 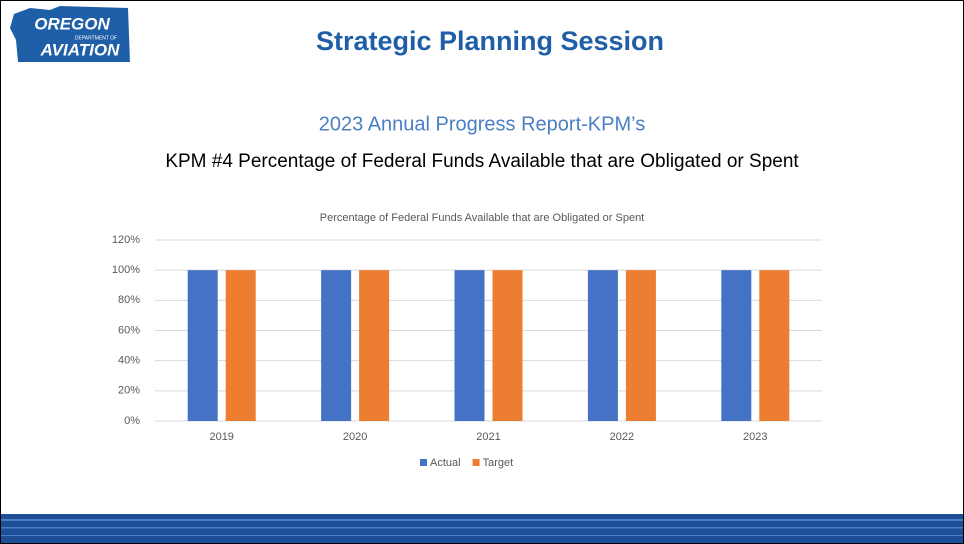 I want to click on y-tick-label: 0%, so click(x=132, y=421).